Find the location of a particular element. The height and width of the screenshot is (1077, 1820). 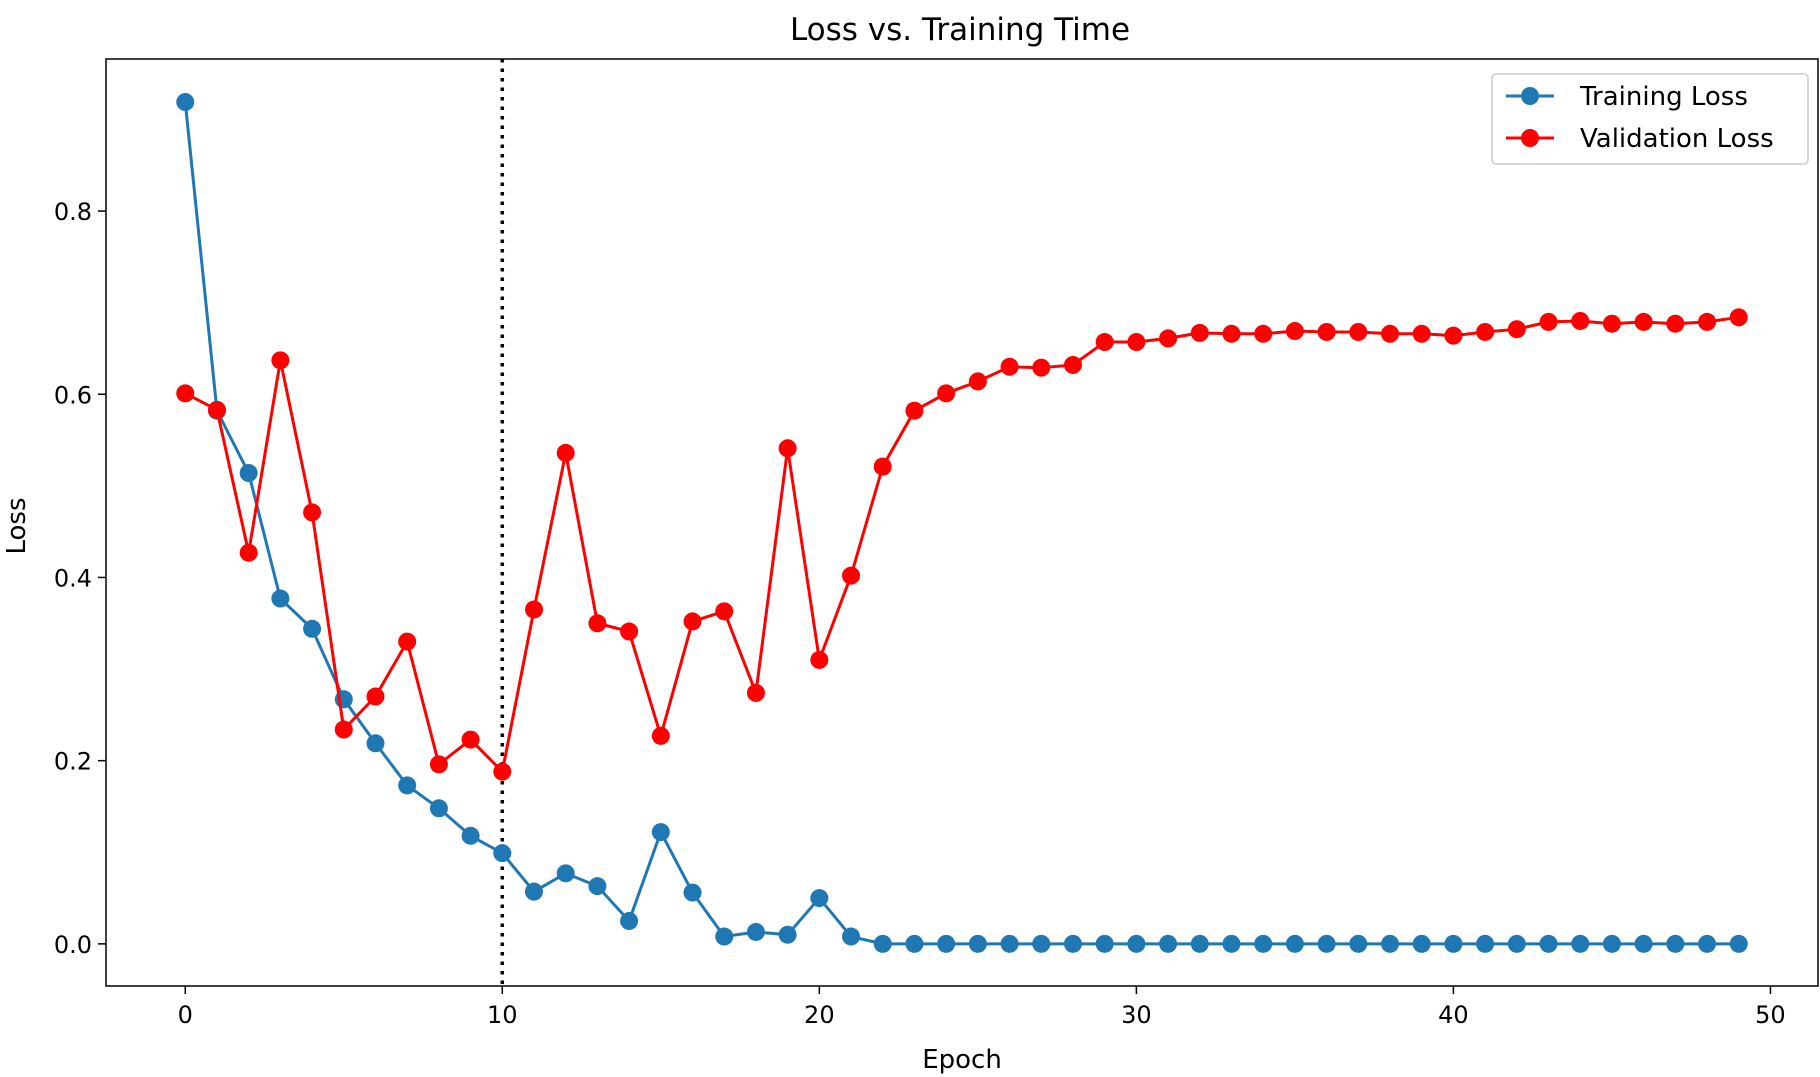

legend-box is located at coordinates (1650, 119).